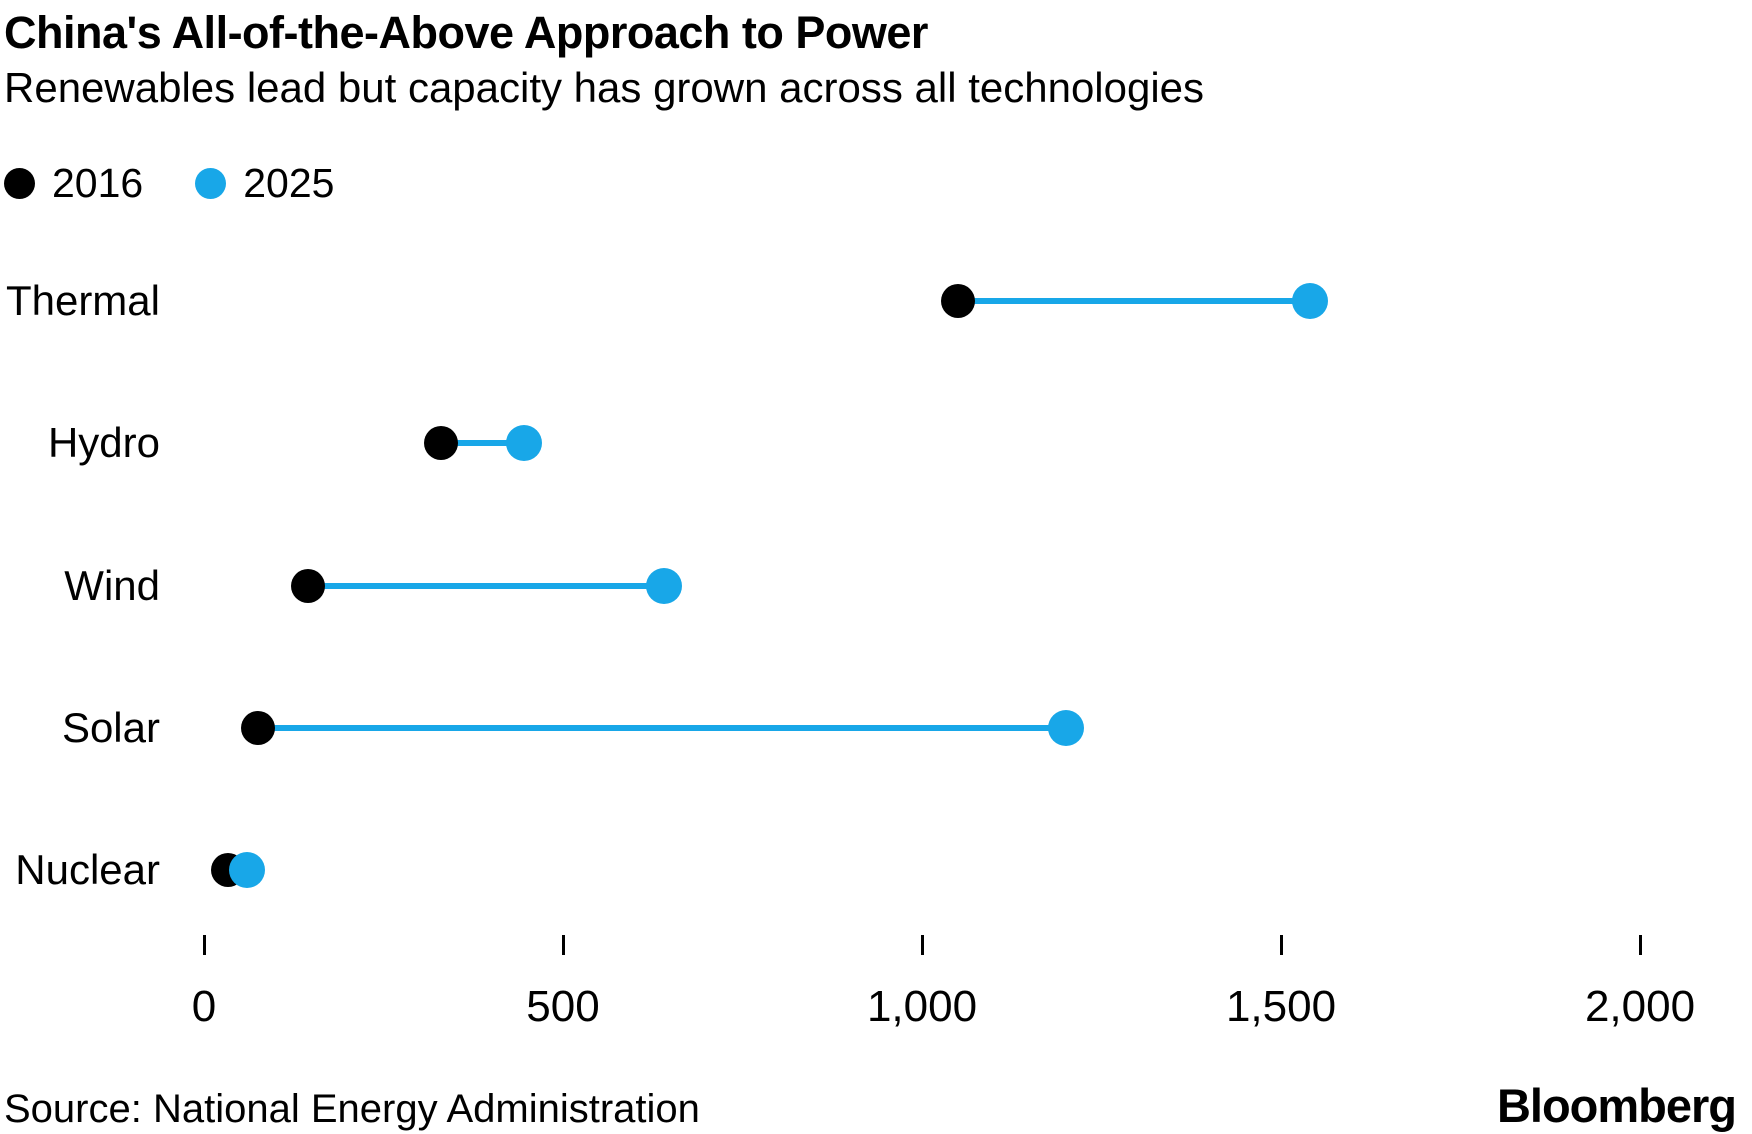 The image size is (1752, 1134). I want to click on bloomberg-logo: Bloomberg, so click(1616, 1105).